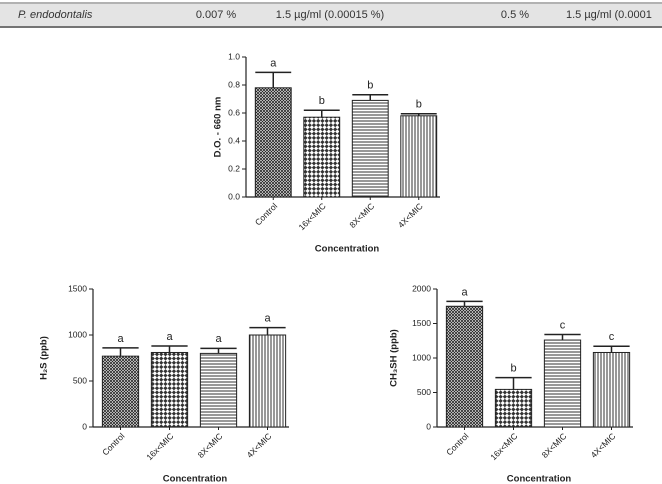 This screenshot has width=662, height=484. I want to click on table-cell: 1.5 µg/ml (0.0001, so click(609, 15).